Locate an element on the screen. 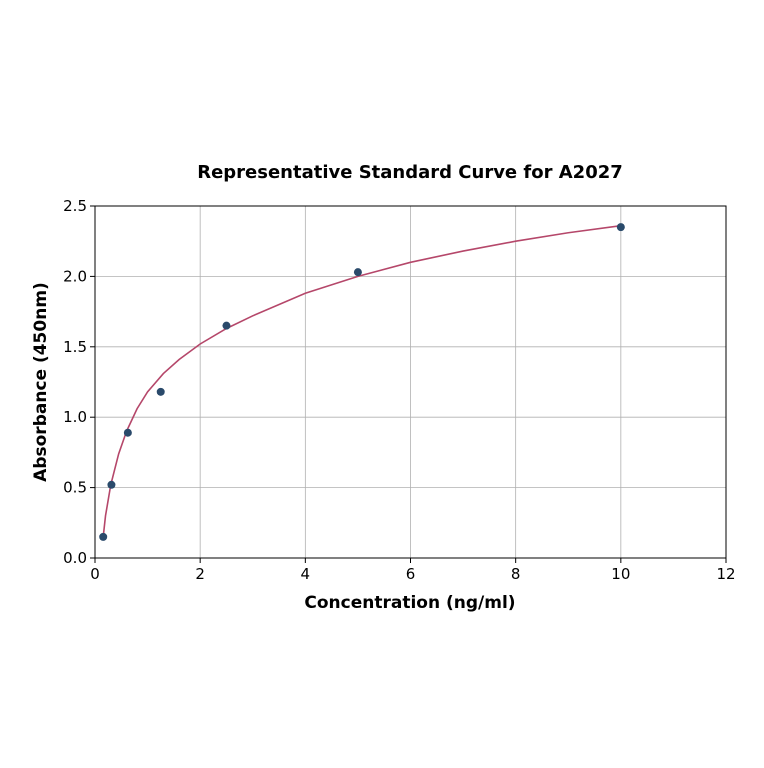 Image resolution: width=764 pixels, height=768 pixels. x-tick-label: 12 is located at coordinates (725, 574).